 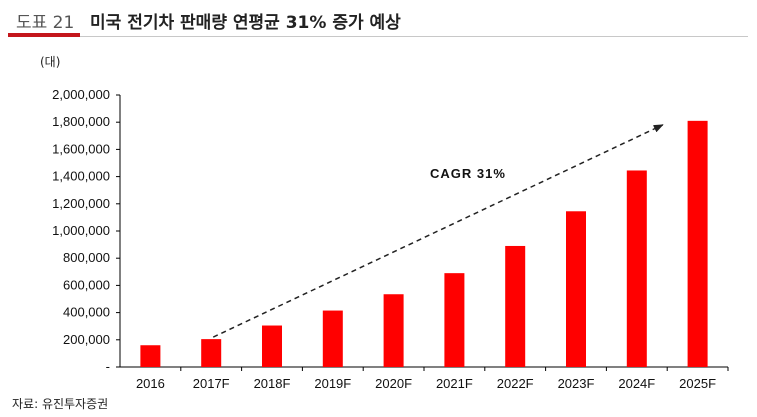 What do you see at coordinates (50, 62) in the screenshot?
I see `y-unit-label: (대)` at bounding box center [50, 62].